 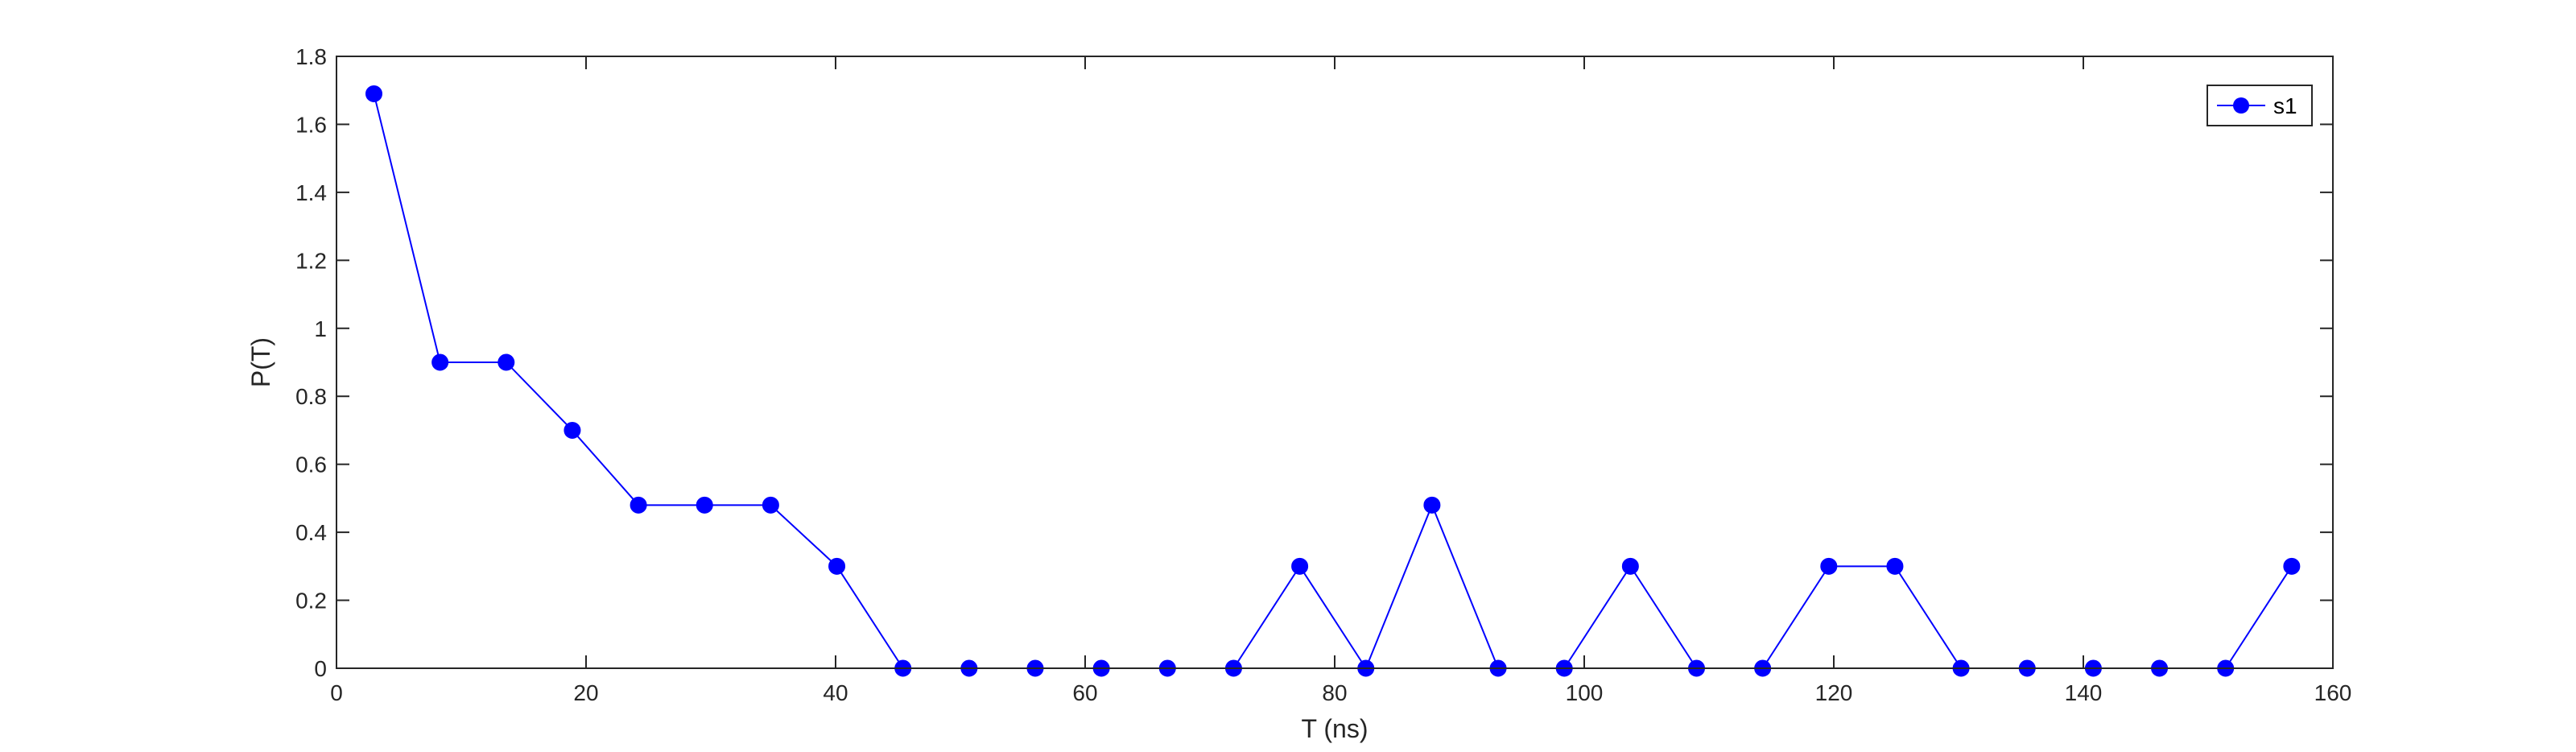 I want to click on x-tick-label: 140, so click(x=2084, y=692).